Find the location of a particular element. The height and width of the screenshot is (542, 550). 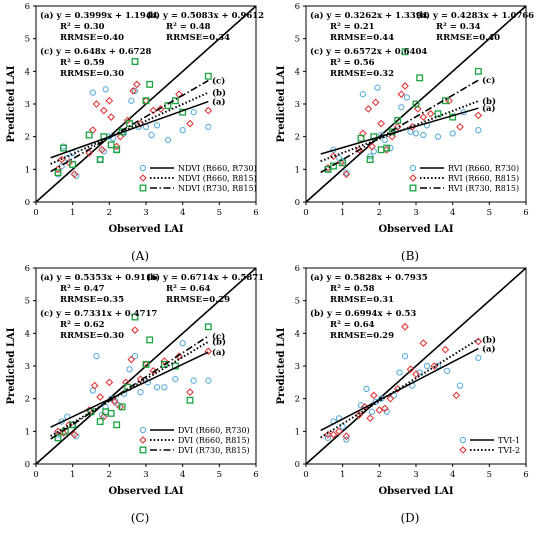

equation-line: R² = 0.64 is located at coordinates (188, 289).